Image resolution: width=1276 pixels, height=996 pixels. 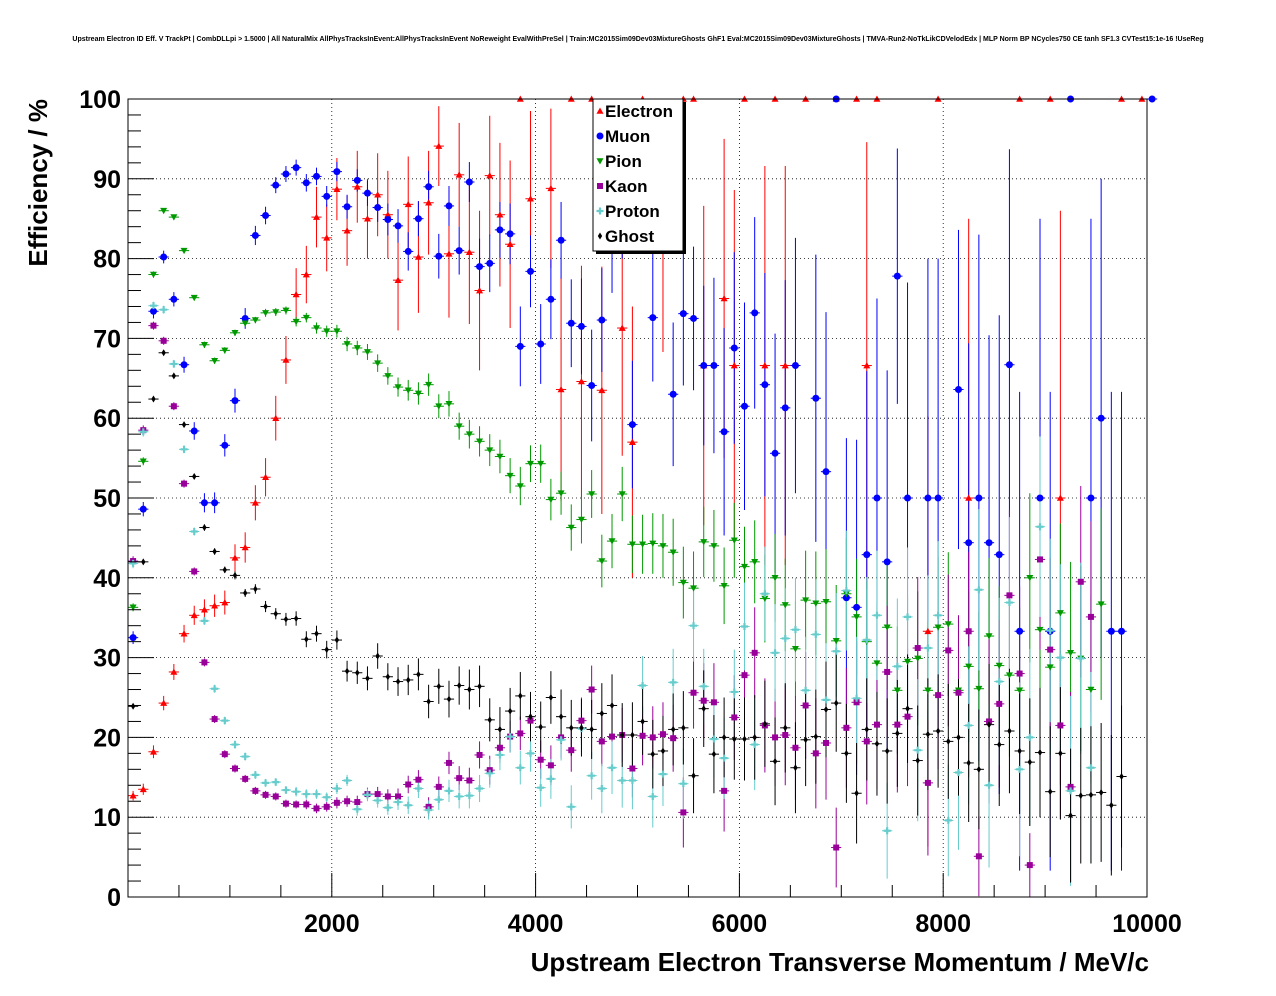 I want to click on muon-legend-label: Muon, so click(x=627, y=136).